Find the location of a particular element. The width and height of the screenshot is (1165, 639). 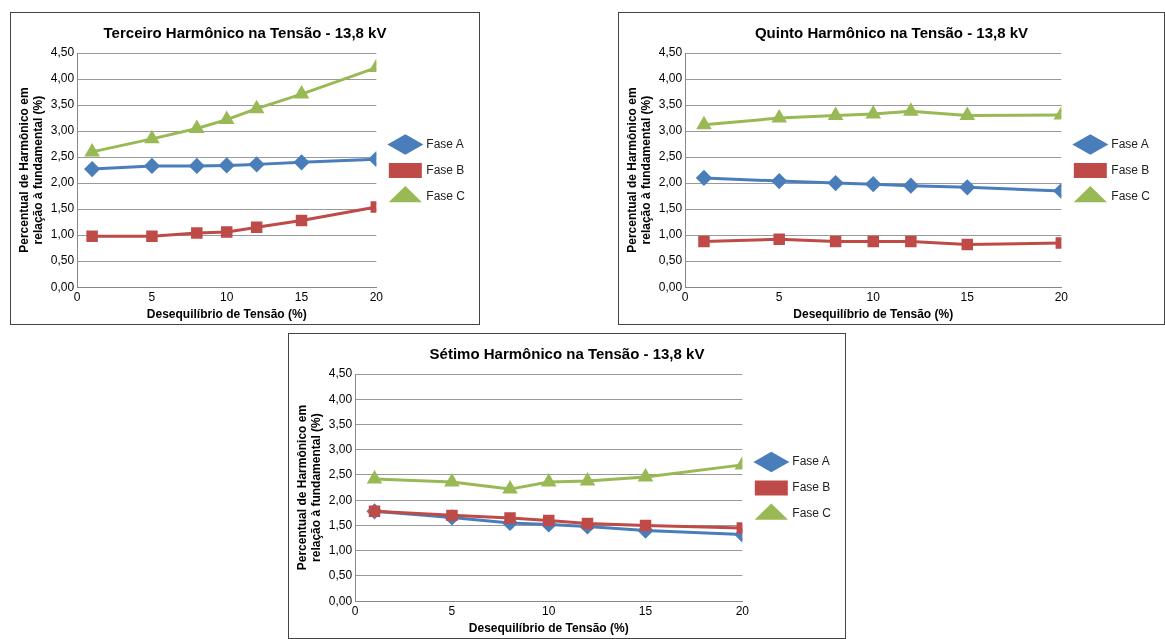

chart-title: Sétimo Harmônico na Tensão - 13,8 kV is located at coordinates (567, 354).